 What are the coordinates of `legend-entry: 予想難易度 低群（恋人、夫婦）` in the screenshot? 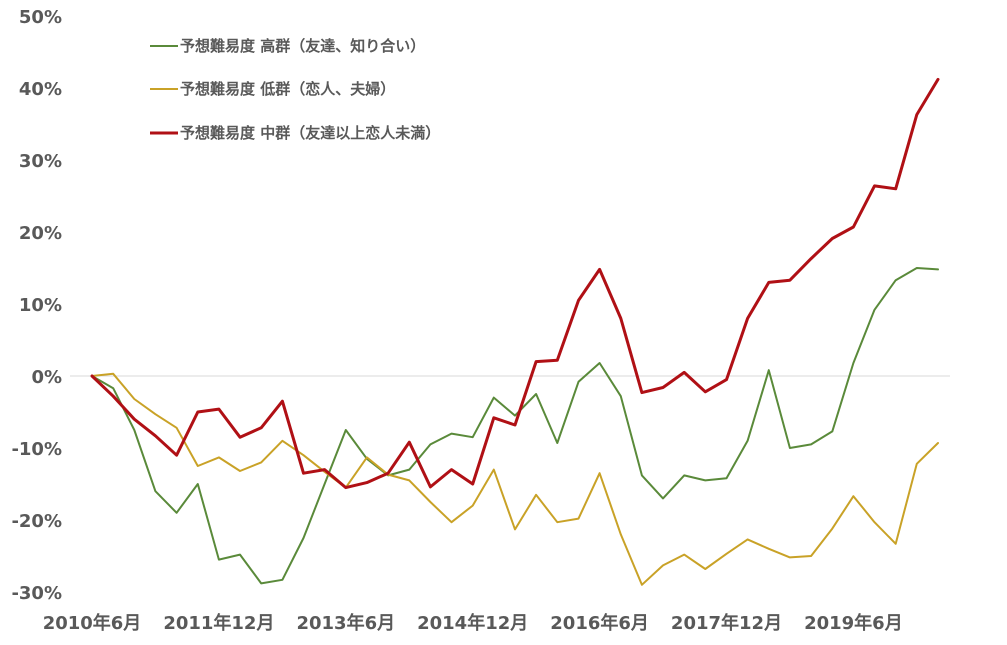 It's located at (272, 89).